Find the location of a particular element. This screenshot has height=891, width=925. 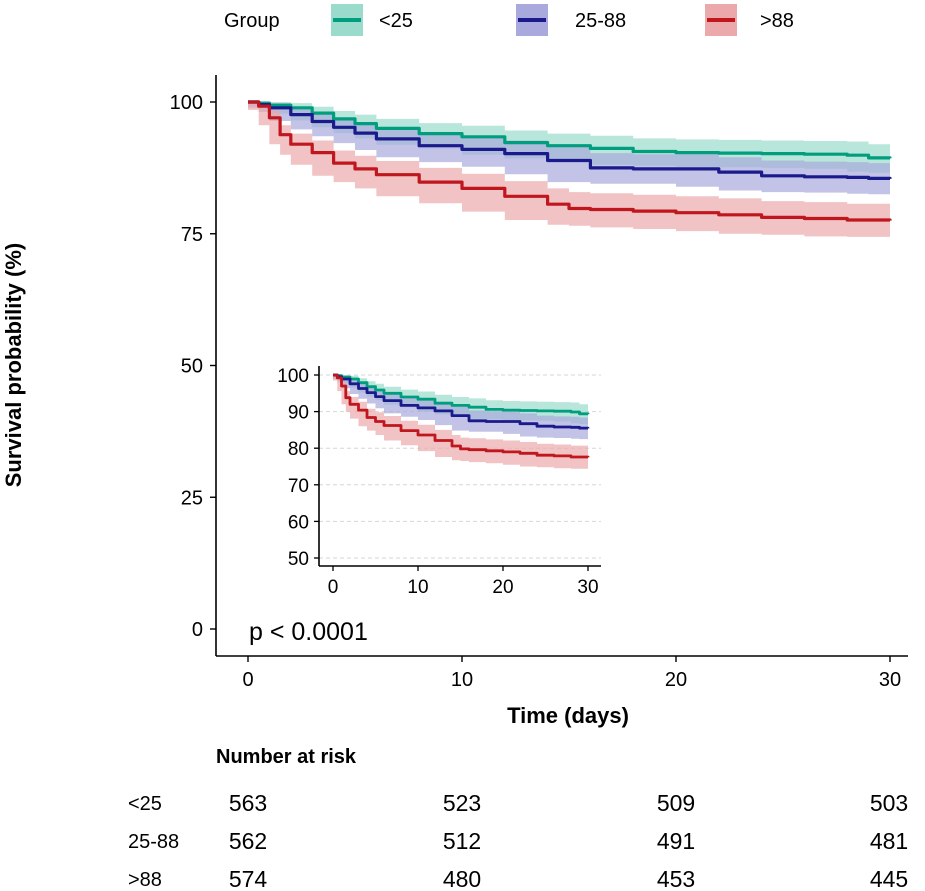

x-axis-title: Time (days) is located at coordinates (568, 715).